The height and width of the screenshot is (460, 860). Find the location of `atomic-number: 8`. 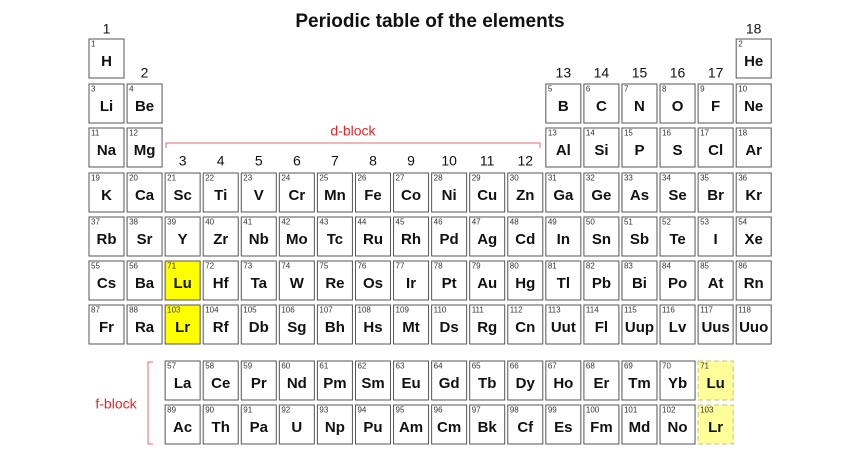

atomic-number: 8 is located at coordinates (664, 89).